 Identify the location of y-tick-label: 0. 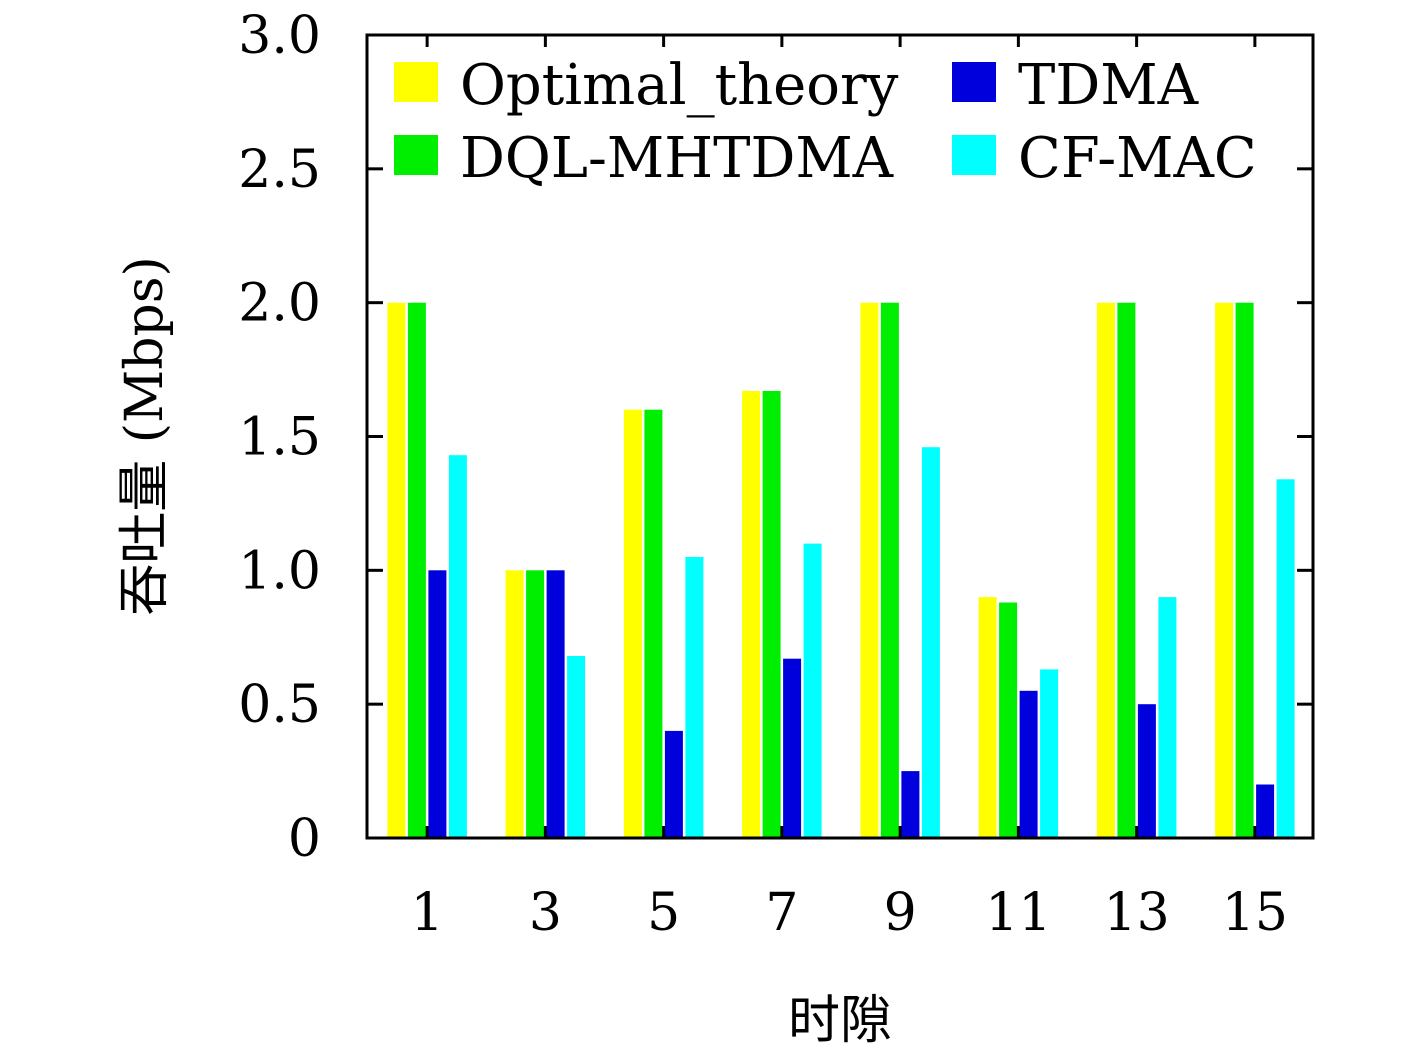
(304, 839).